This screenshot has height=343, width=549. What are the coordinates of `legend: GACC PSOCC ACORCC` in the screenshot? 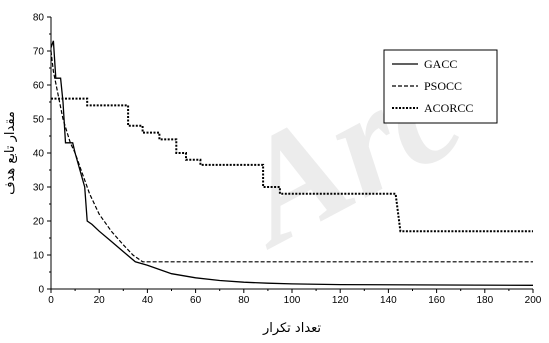 It's located at (440, 86).